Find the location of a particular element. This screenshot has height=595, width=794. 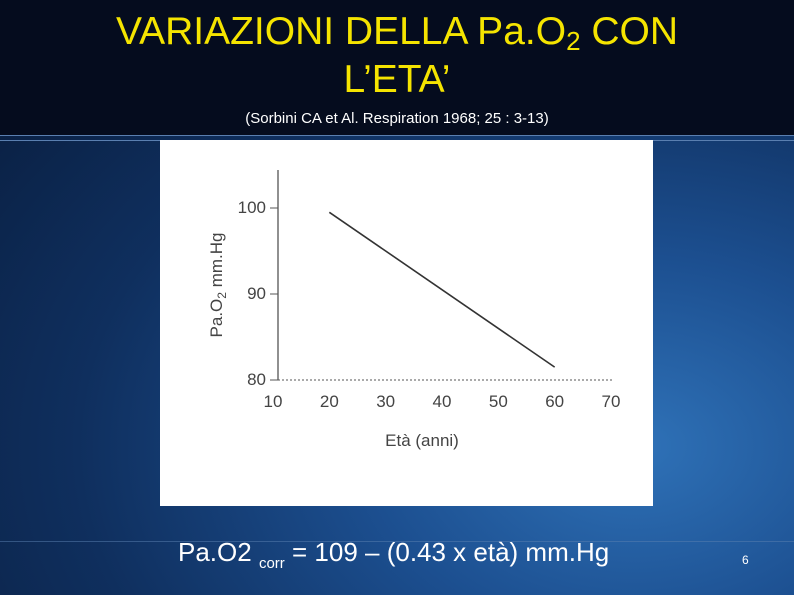

title-line1: VARIAZIONI DELLA Pa.O is located at coordinates (341, 31).